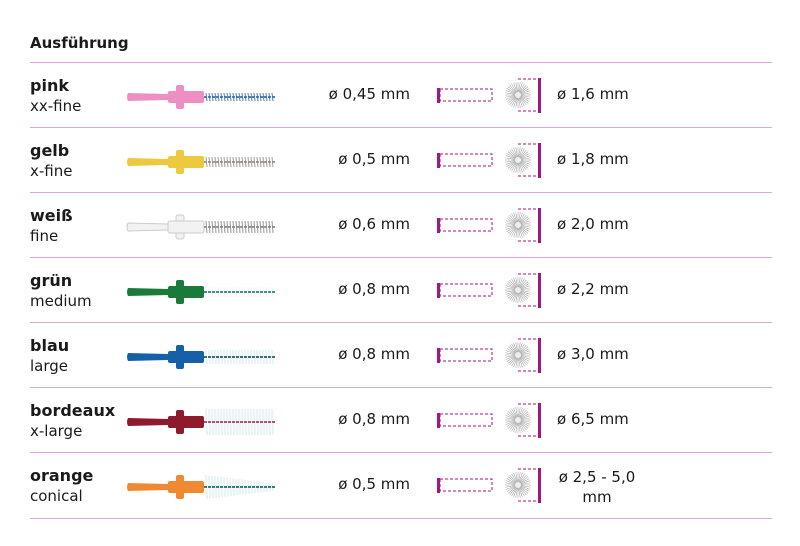  Describe the element at coordinates (56, 496) in the screenshot. I see `size-name: conical` at that location.